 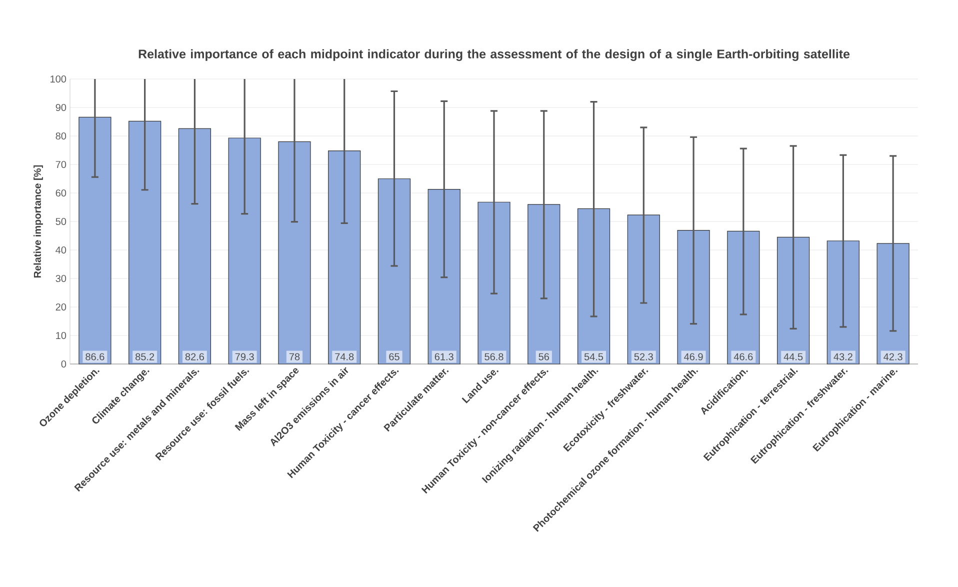 What do you see at coordinates (61, 136) in the screenshot?
I see `y-tick-label: 80` at bounding box center [61, 136].